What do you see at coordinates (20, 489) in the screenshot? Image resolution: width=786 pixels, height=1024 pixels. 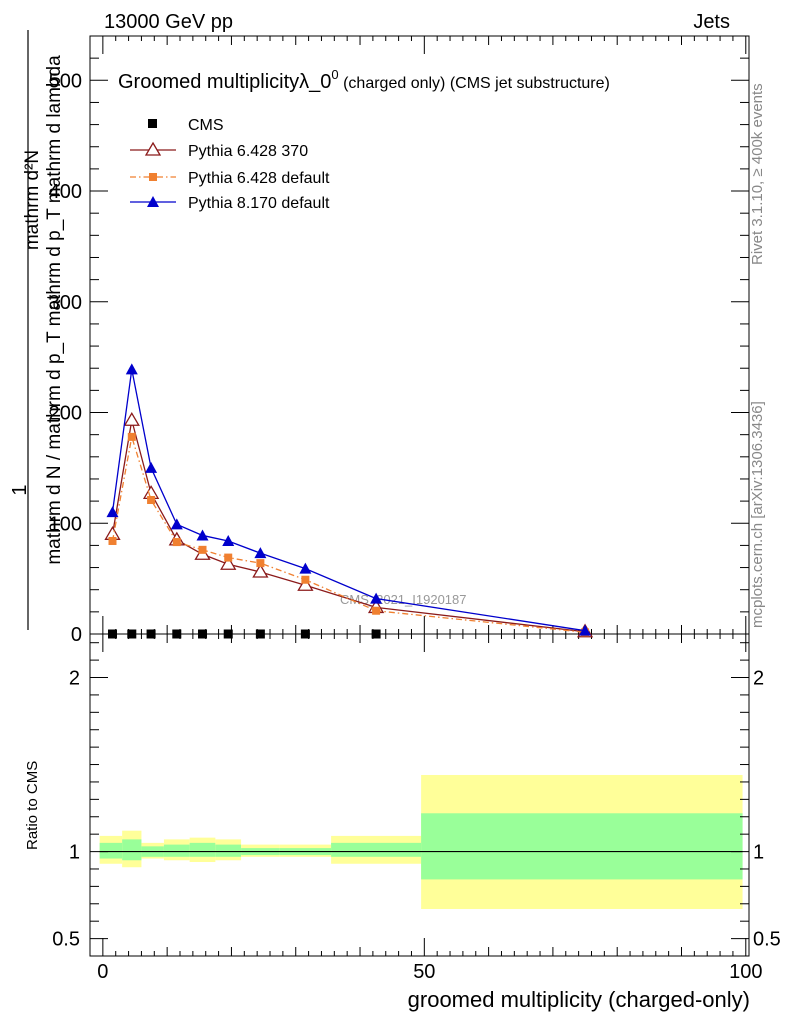 I see `y-axis-label-numerator: 1` at bounding box center [20, 489].